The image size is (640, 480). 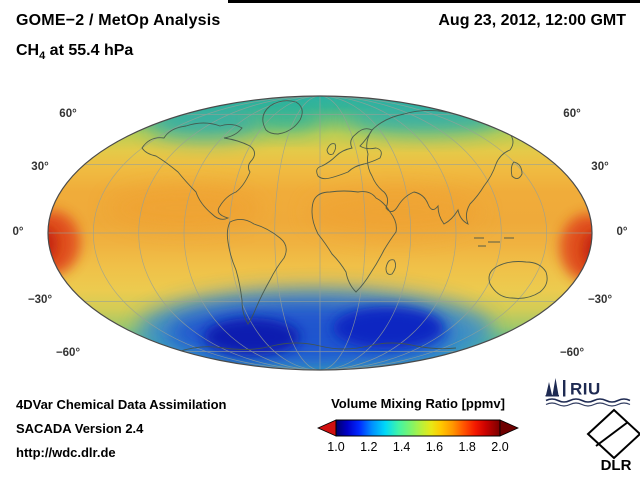 What do you see at coordinates (500, 447) in the screenshot?
I see `tick-2-0: 2.0` at bounding box center [500, 447].